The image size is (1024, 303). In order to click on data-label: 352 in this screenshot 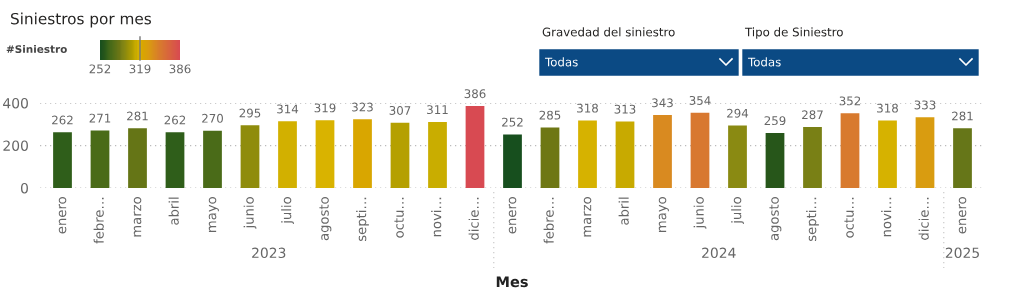, I will do `click(850, 101)`.